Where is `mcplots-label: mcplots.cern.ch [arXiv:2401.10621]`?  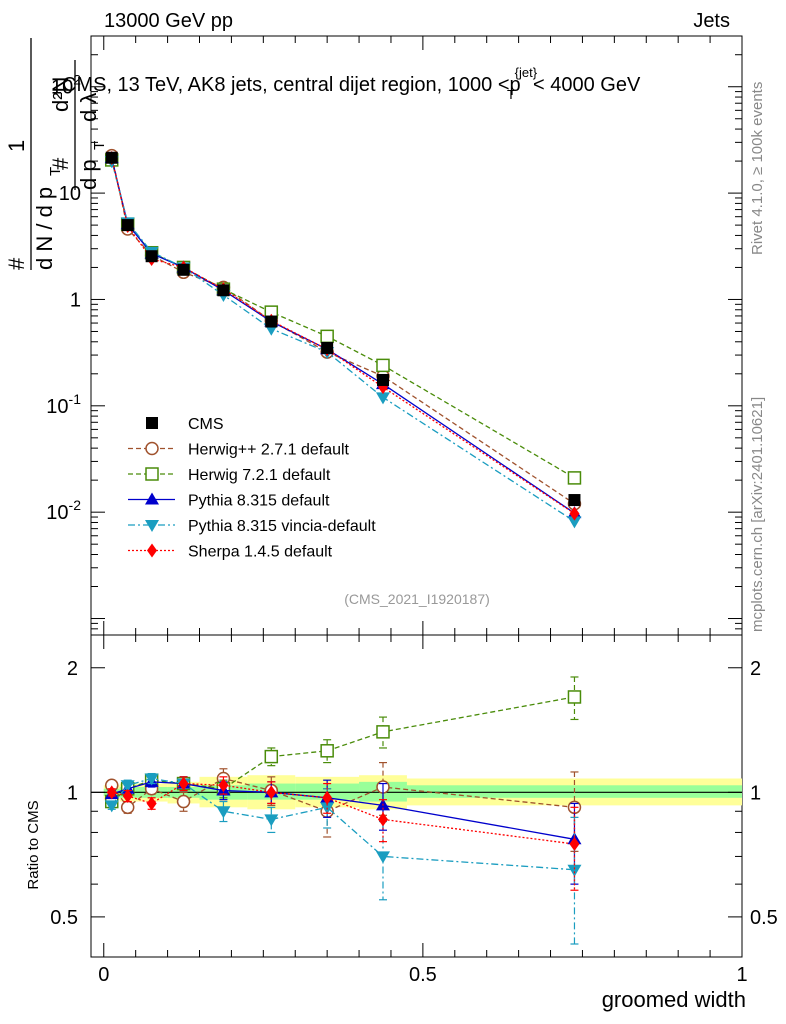 mcplots-label: mcplots.cern.ch [arXiv:2401.10621] is located at coordinates (757, 514).